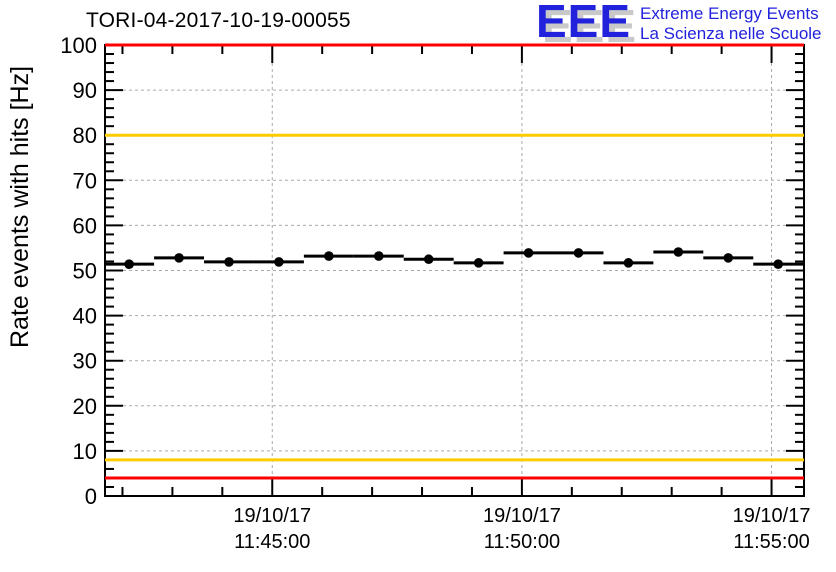 The height and width of the screenshot is (572, 836). What do you see at coordinates (218, 20) in the screenshot?
I see `plot-title: TORI-04-2017-10-19-00055` at bounding box center [218, 20].